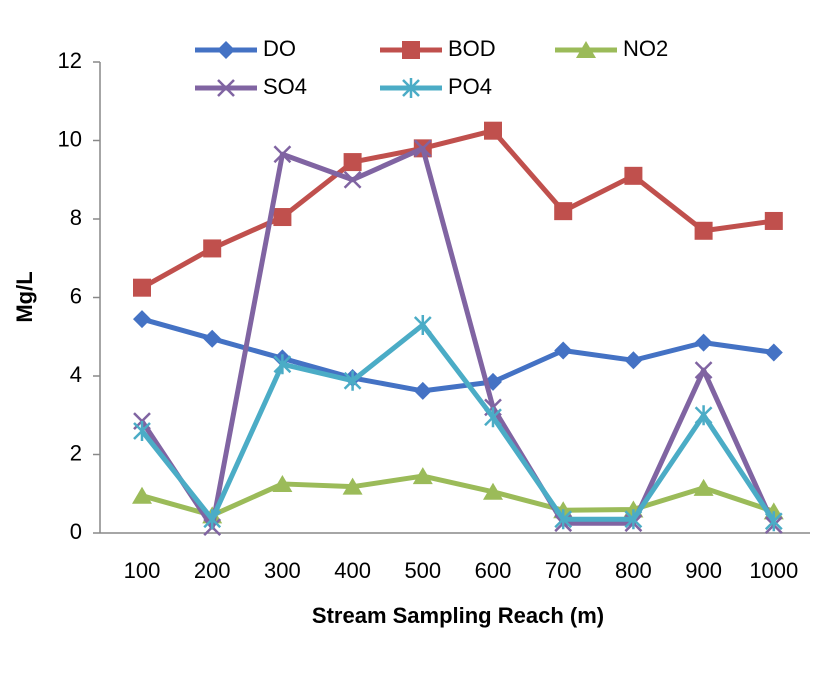 The width and height of the screenshot is (820, 678). I want to click on x-axis-title: Stream Sampling Reach (m), so click(458, 615).